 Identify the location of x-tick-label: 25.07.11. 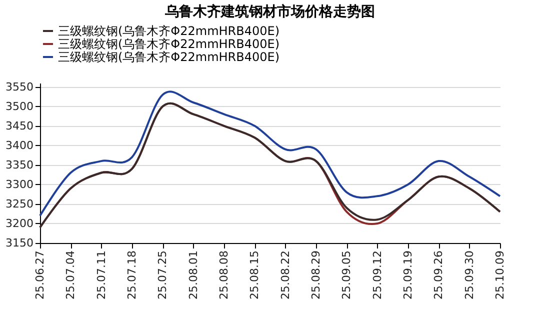
(101, 275).